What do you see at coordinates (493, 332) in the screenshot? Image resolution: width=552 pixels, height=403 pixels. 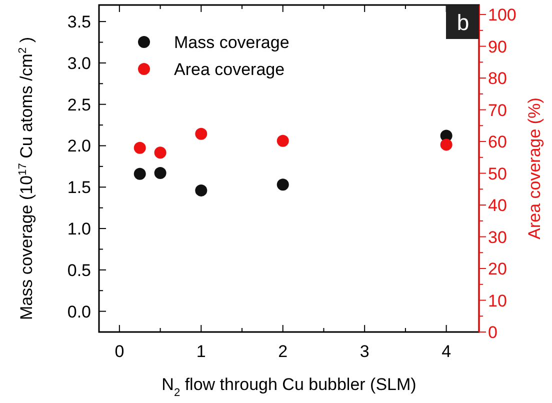 I see `y2-tick-label: 0` at bounding box center [493, 332].